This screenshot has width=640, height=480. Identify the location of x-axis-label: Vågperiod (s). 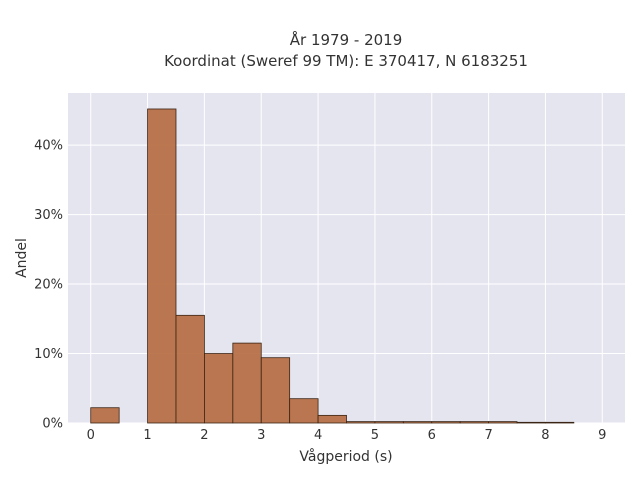
(345, 456).